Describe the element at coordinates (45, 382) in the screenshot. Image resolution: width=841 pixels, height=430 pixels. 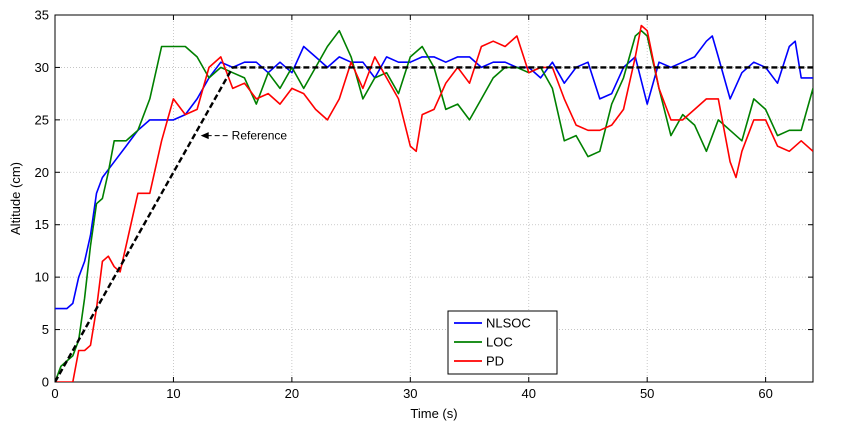
I see `y-tick-label: 0` at that location.